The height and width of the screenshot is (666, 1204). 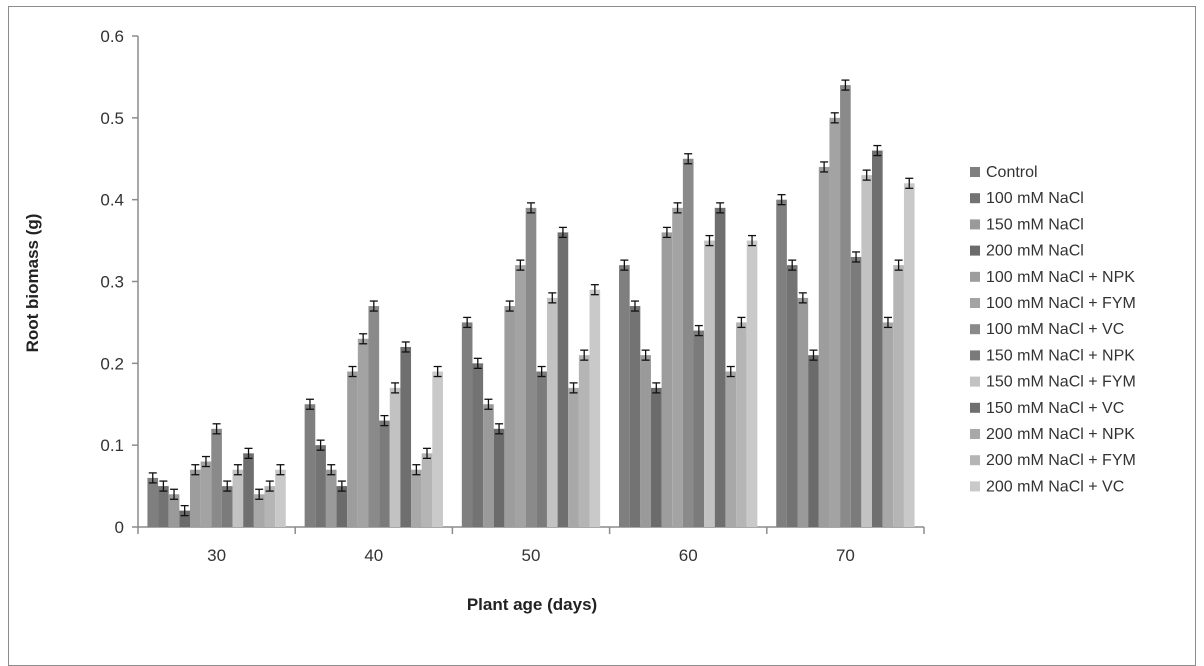 What do you see at coordinates (1060, 355) in the screenshot?
I see `legend-entry: 150 mM NaCl + NPK` at bounding box center [1060, 355].